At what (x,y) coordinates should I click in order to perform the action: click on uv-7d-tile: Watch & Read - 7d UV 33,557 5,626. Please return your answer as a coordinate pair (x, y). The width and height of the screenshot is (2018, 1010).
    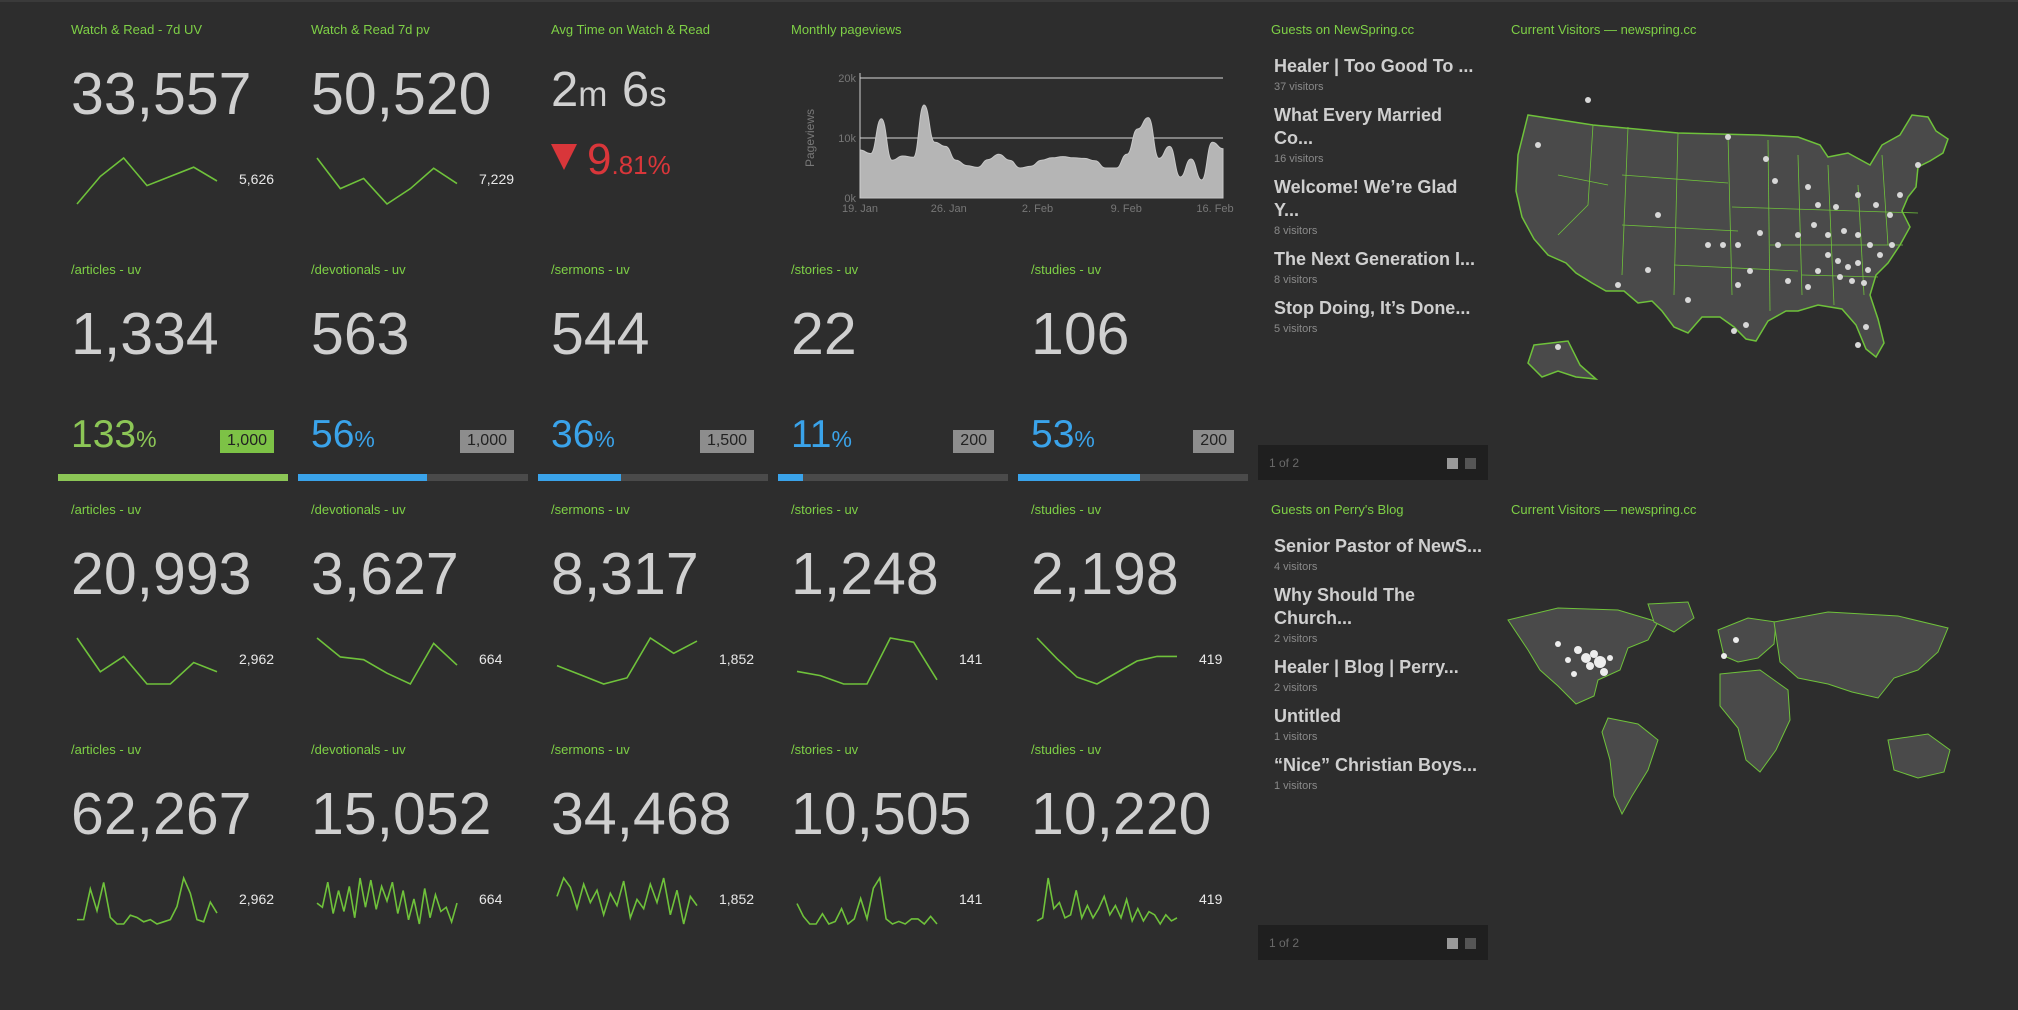
    Looking at the image, I should click on (173, 120).